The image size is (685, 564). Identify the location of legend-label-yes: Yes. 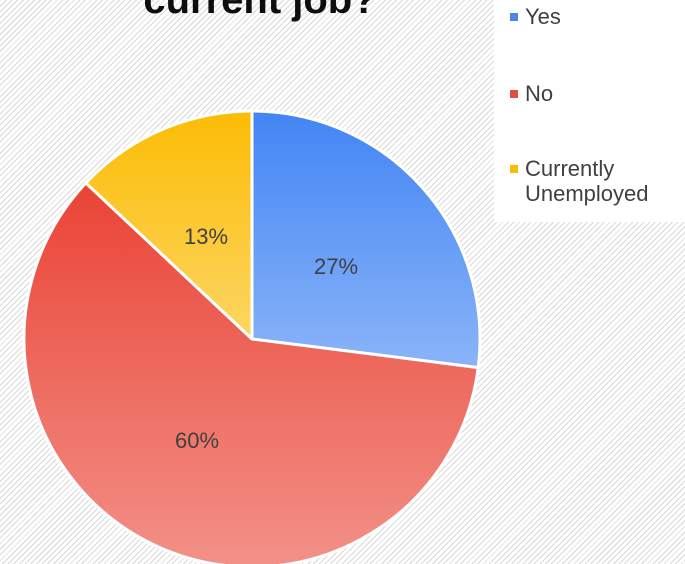
(543, 16).